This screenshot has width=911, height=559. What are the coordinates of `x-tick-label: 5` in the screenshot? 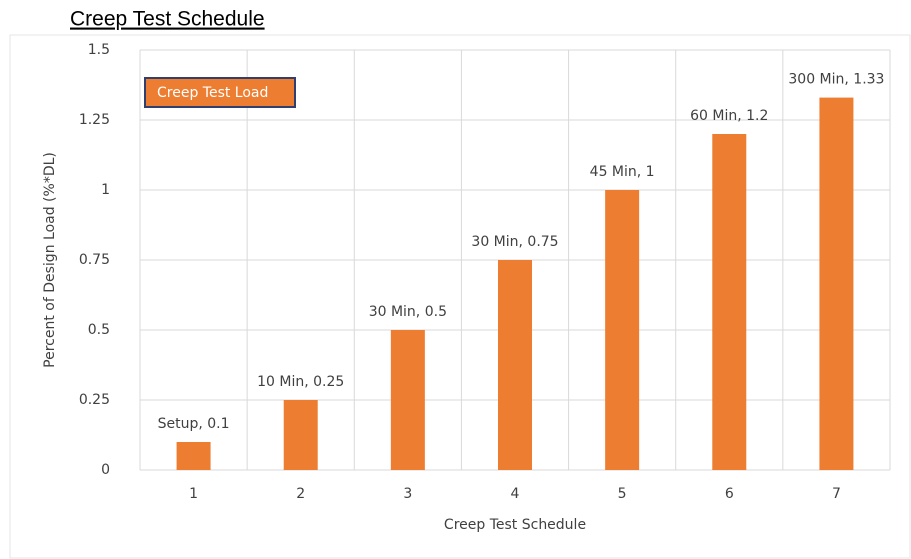 It's located at (622, 494).